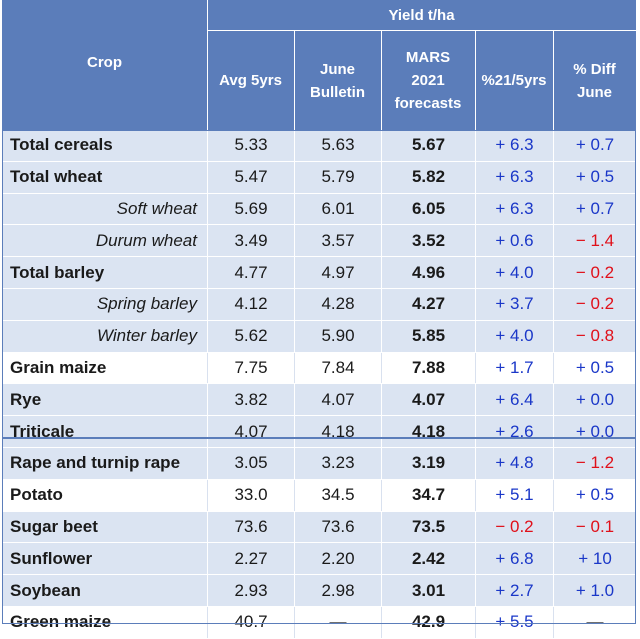  I want to click on avg-5yrs-cell: 40.7, so click(250, 622).